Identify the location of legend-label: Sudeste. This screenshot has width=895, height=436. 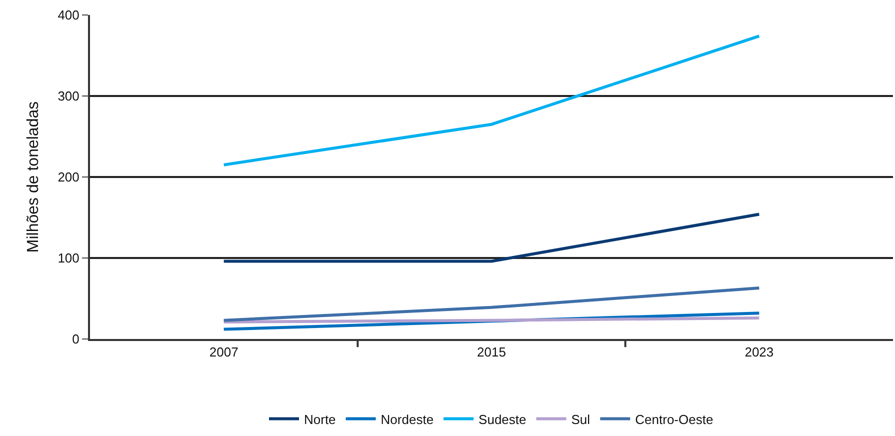
(502, 419).